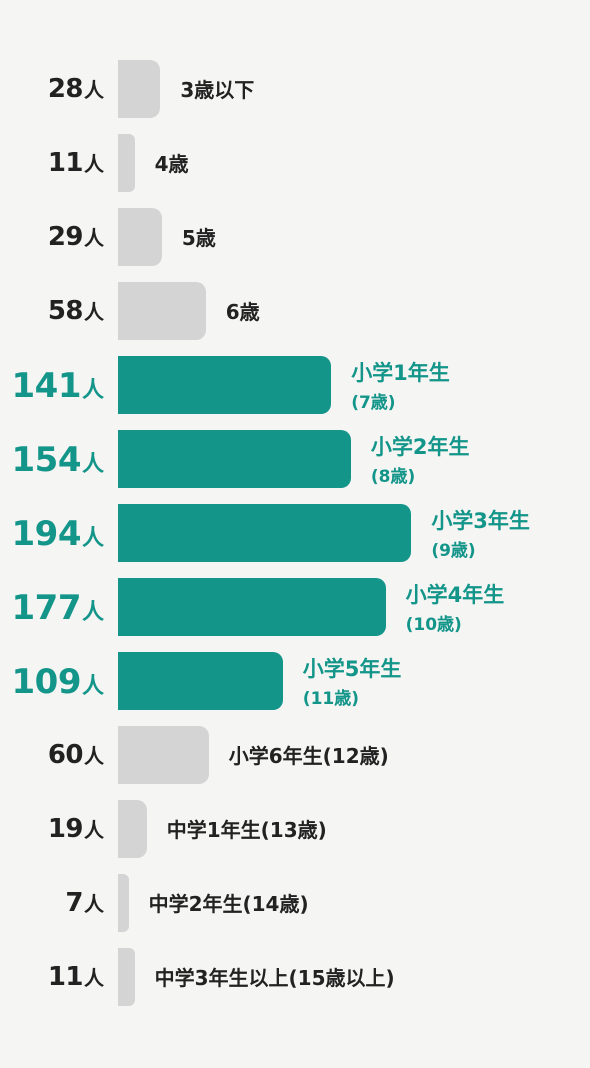 This screenshot has height=1068, width=590. I want to click on bar-row: 11 人 中学3年生以上(15歳以上), so click(295, 977).